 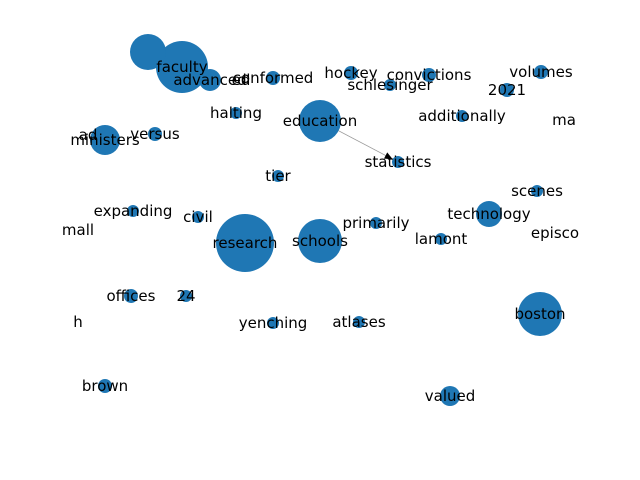 I want to click on node-label-conformed: conformed, so click(x=273, y=78).